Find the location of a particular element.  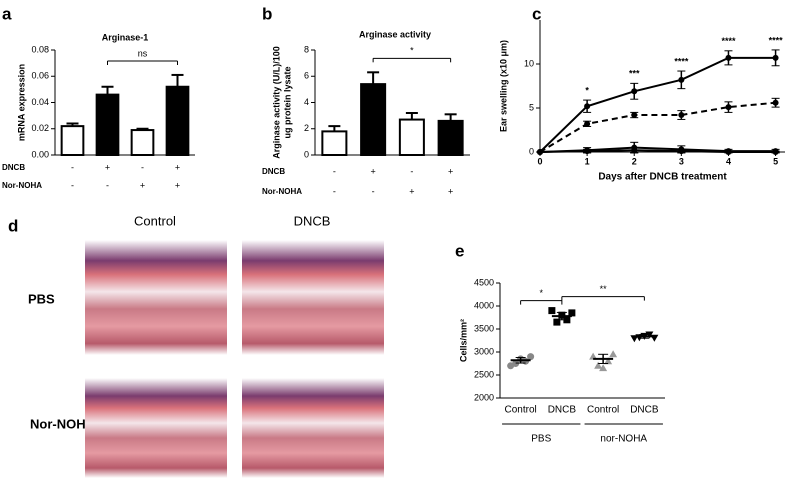

panel-label: a is located at coordinates (7, 13).